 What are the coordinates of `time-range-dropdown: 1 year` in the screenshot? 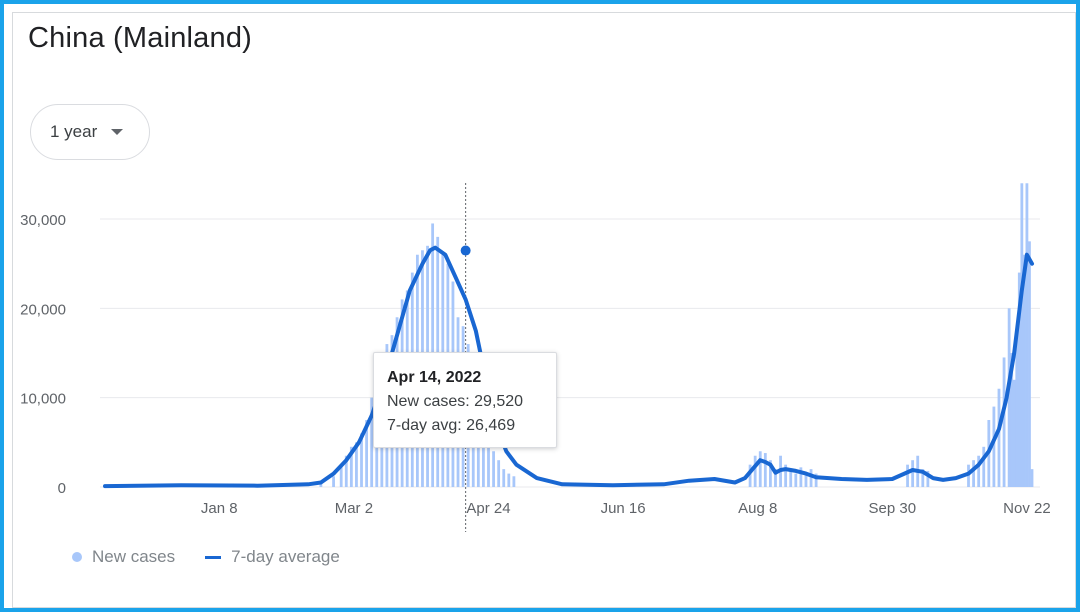 It's located at (90, 132).